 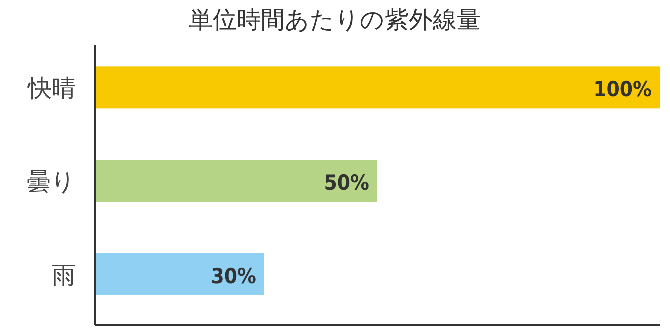 What do you see at coordinates (64, 275) in the screenshot?
I see `y-tick-label: 雨` at bounding box center [64, 275].